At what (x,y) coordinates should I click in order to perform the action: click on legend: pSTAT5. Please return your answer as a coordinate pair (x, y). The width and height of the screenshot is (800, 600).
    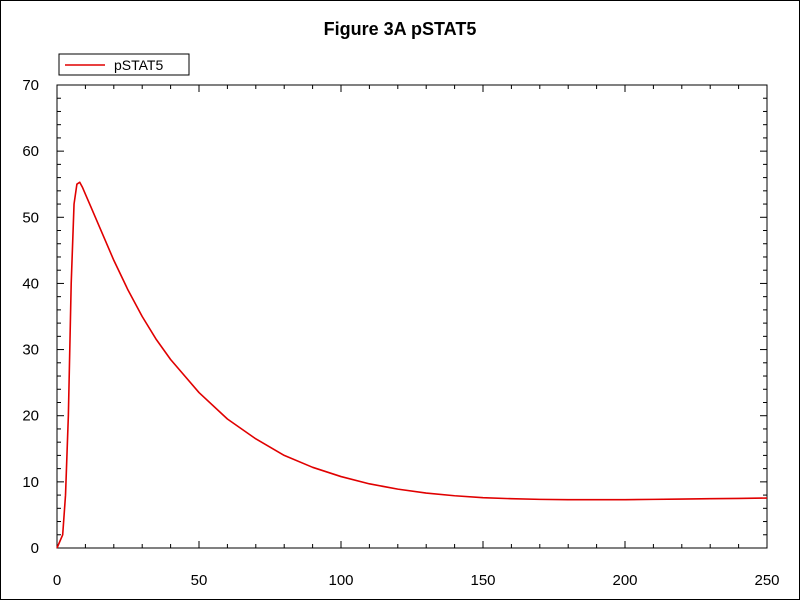
    Looking at the image, I should click on (124, 64).